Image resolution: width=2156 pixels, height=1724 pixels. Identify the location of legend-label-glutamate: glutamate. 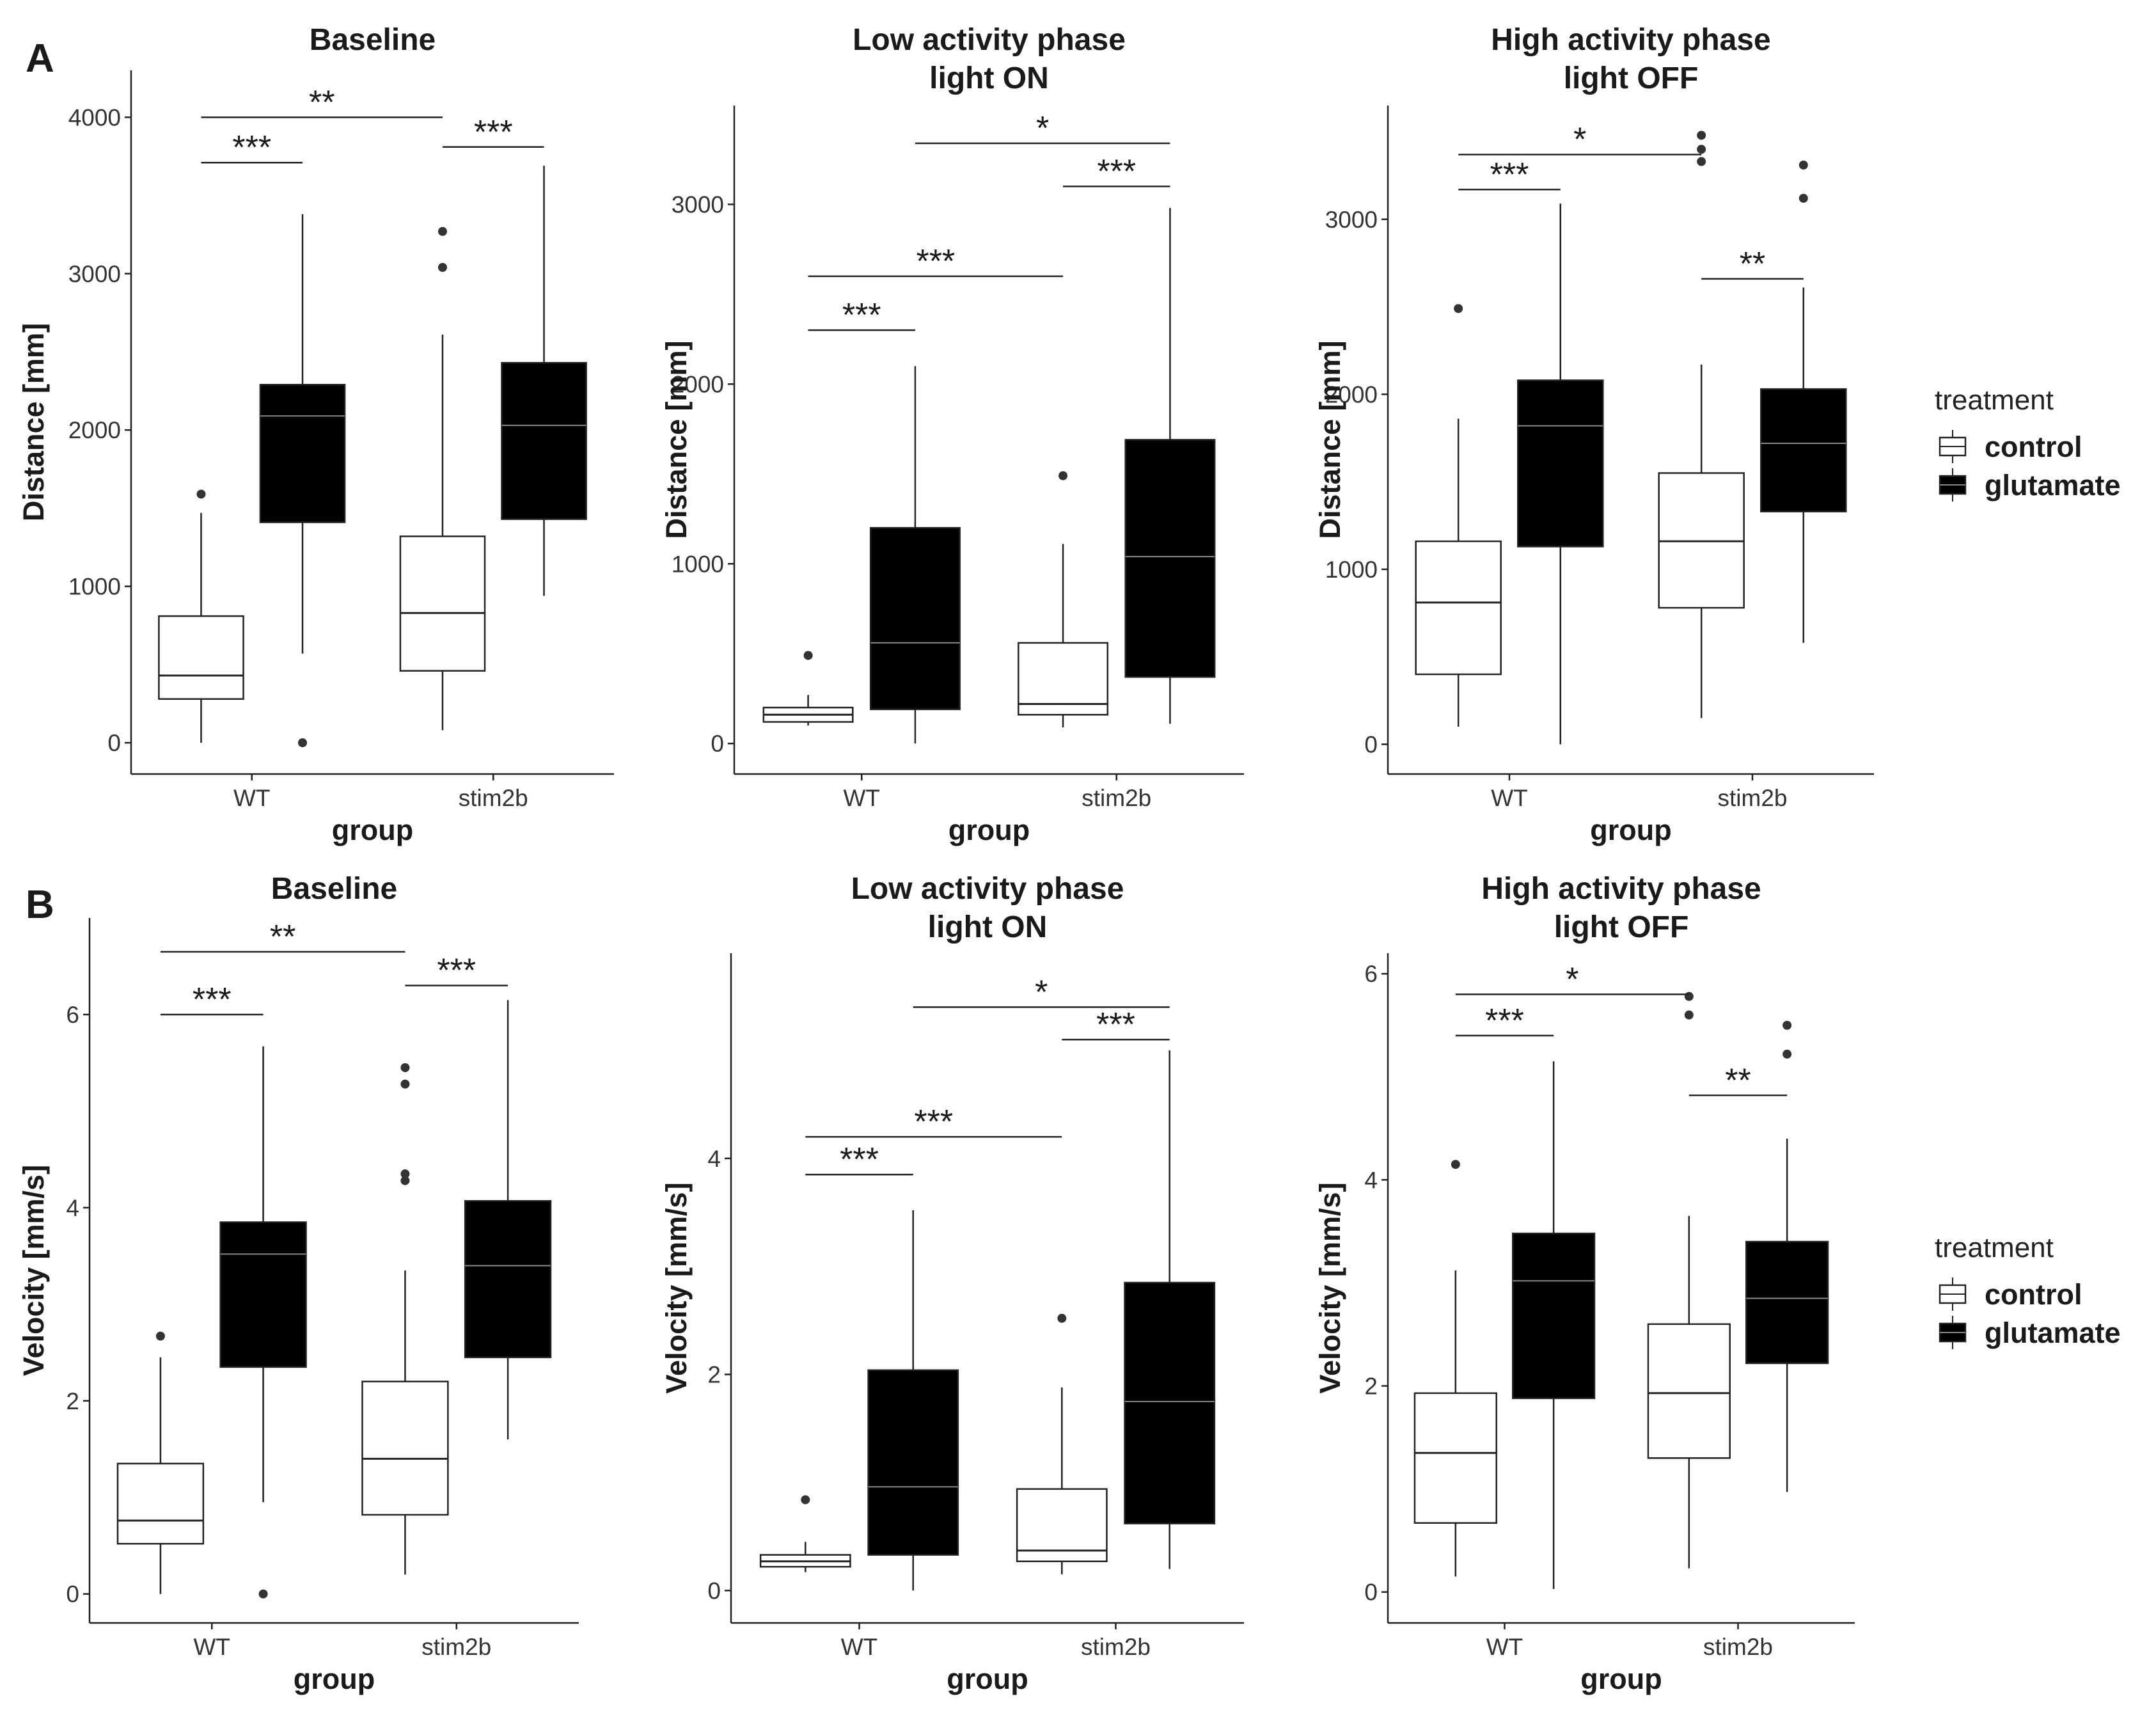
(2053, 485).